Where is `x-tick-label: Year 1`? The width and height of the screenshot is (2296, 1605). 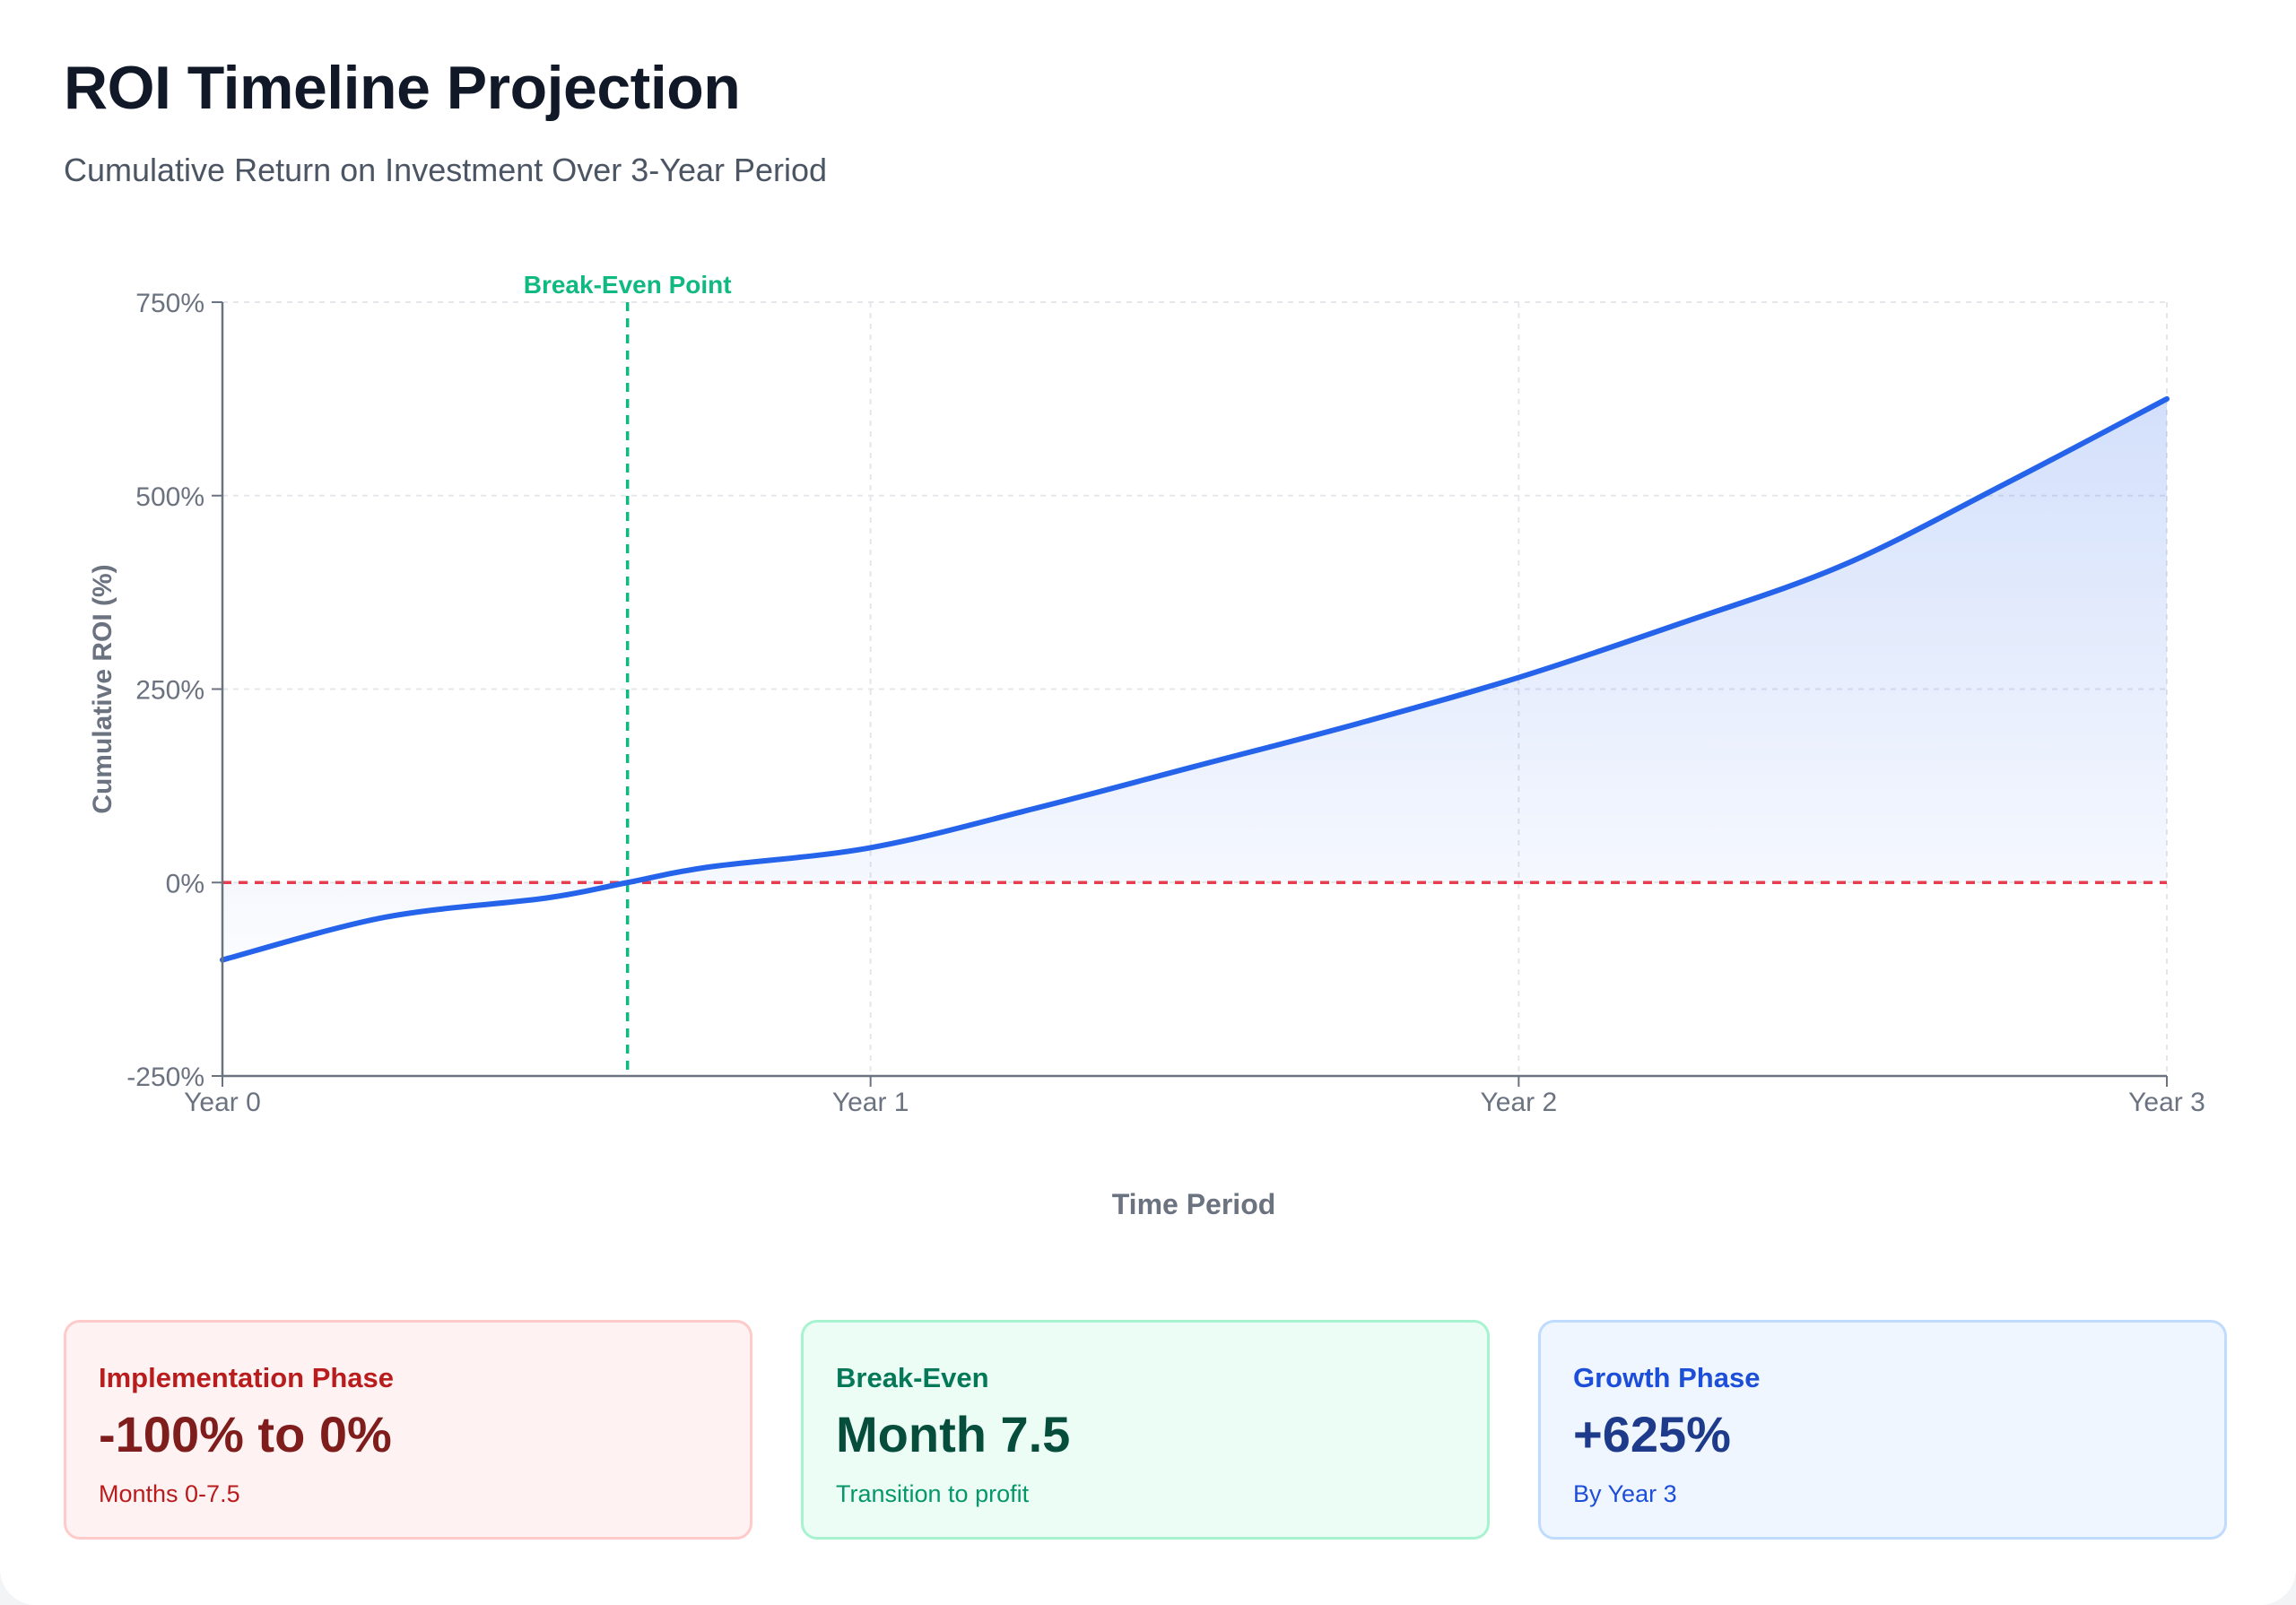
x-tick-label: Year 1 is located at coordinates (870, 1102).